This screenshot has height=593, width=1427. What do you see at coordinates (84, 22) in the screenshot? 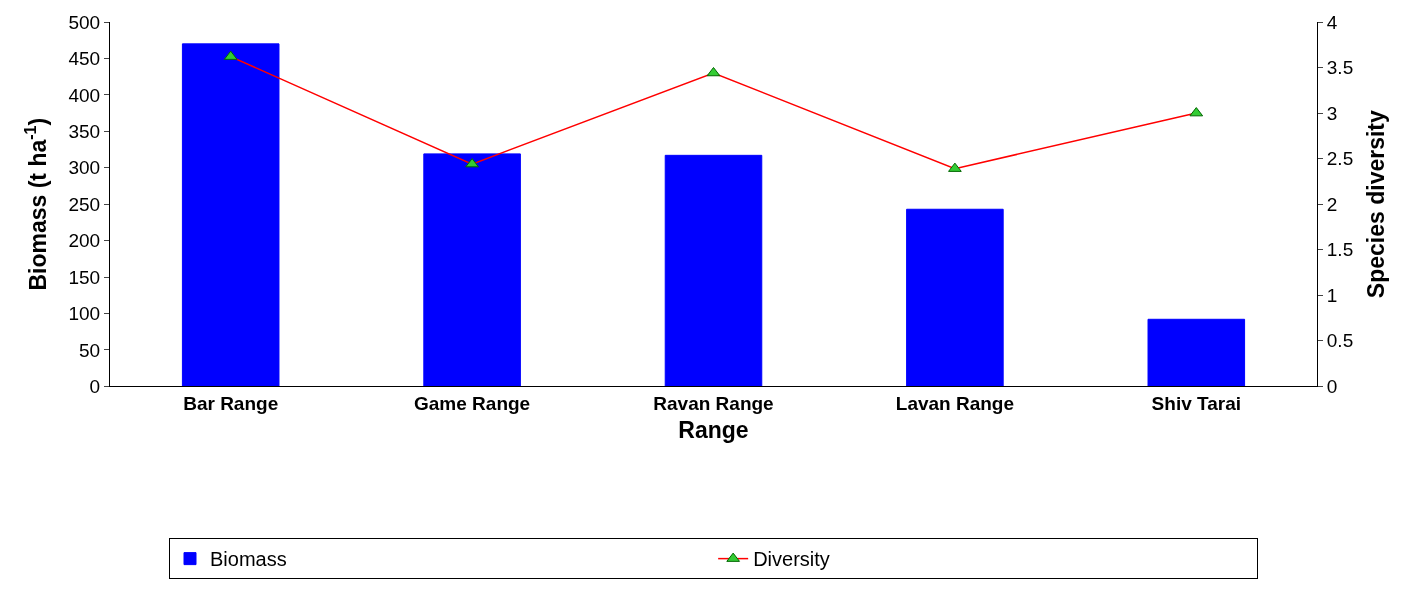
I see `y-tick-label: 500` at bounding box center [84, 22].